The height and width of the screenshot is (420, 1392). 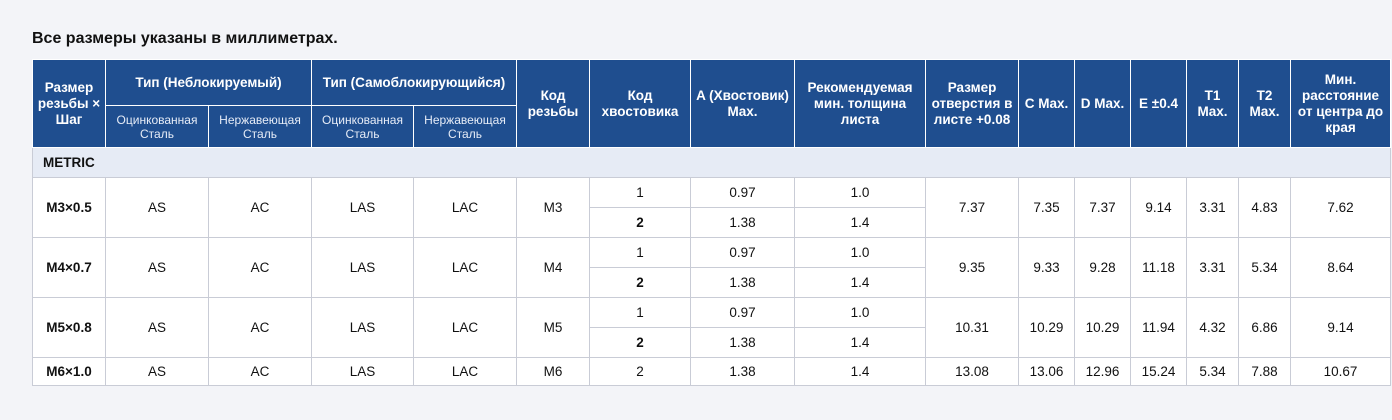 I want to click on c-cell: 9.33, so click(x=1047, y=267).